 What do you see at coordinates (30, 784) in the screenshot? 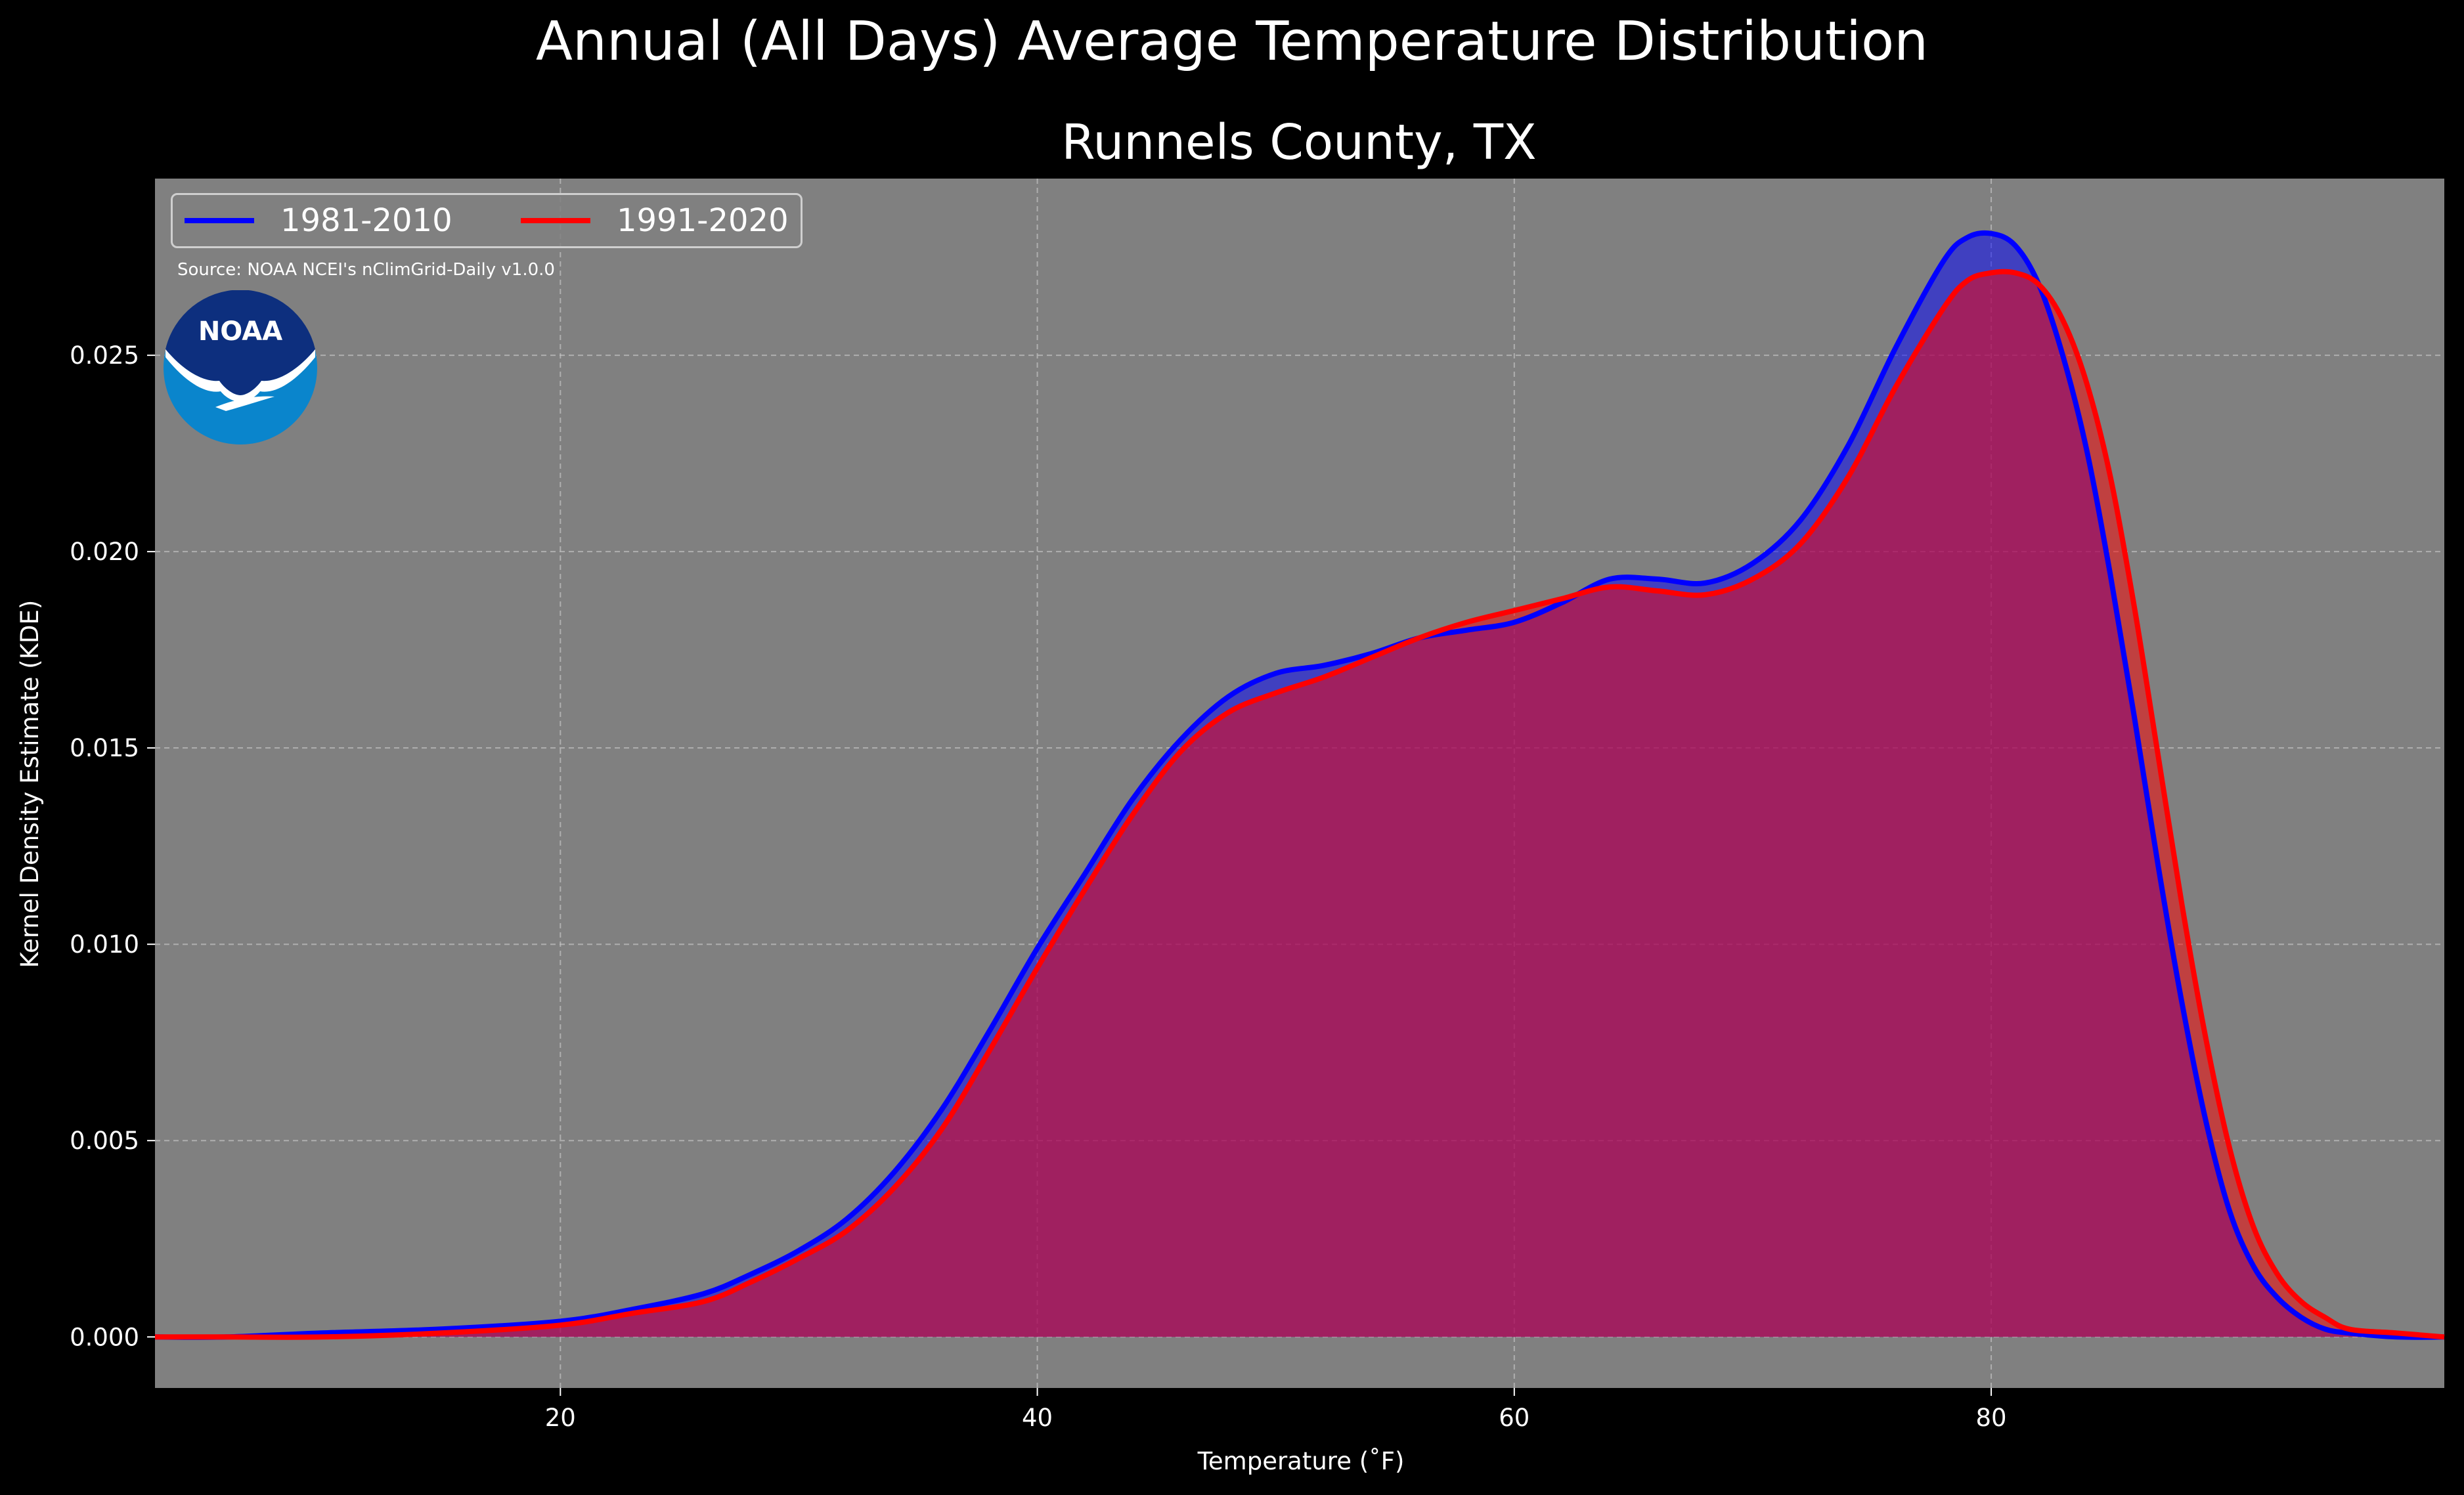
I see `y-axis-label: Kernel Density Estimate (KDE)` at bounding box center [30, 784].